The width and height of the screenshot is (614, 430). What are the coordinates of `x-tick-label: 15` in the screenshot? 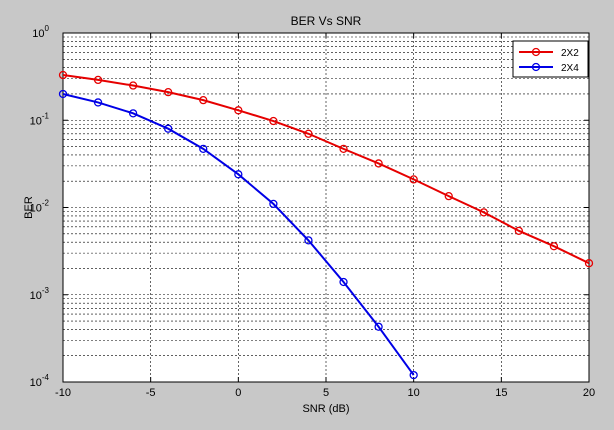 It's located at (501, 393).